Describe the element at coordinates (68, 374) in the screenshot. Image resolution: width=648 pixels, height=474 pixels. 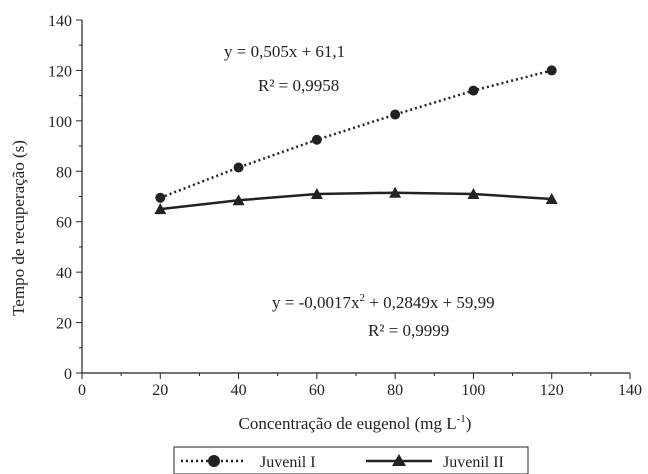
I see `y-tick-label: 0` at that location.